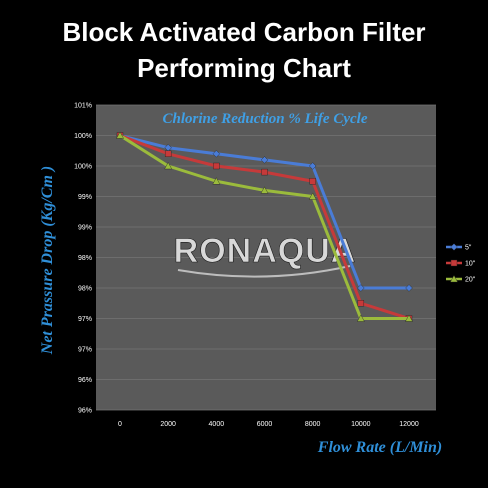 The width and height of the screenshot is (488, 488). Describe the element at coordinates (470, 264) in the screenshot. I see `legend-label: 10"` at that location.